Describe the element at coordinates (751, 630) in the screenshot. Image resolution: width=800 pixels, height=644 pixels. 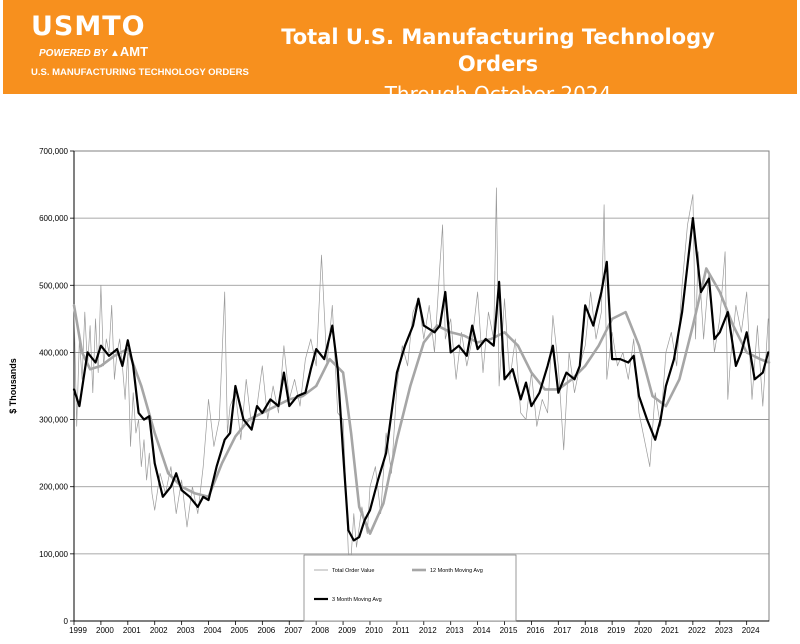
I see `x-tick-label: 2024` at that location.